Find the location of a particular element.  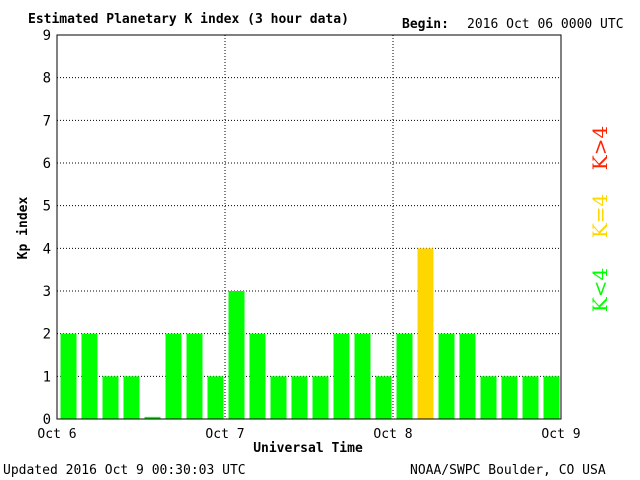

x-tick-labels: Oct 6 Oct 7 Oct 8 Oct 9 is located at coordinates (308, 434).